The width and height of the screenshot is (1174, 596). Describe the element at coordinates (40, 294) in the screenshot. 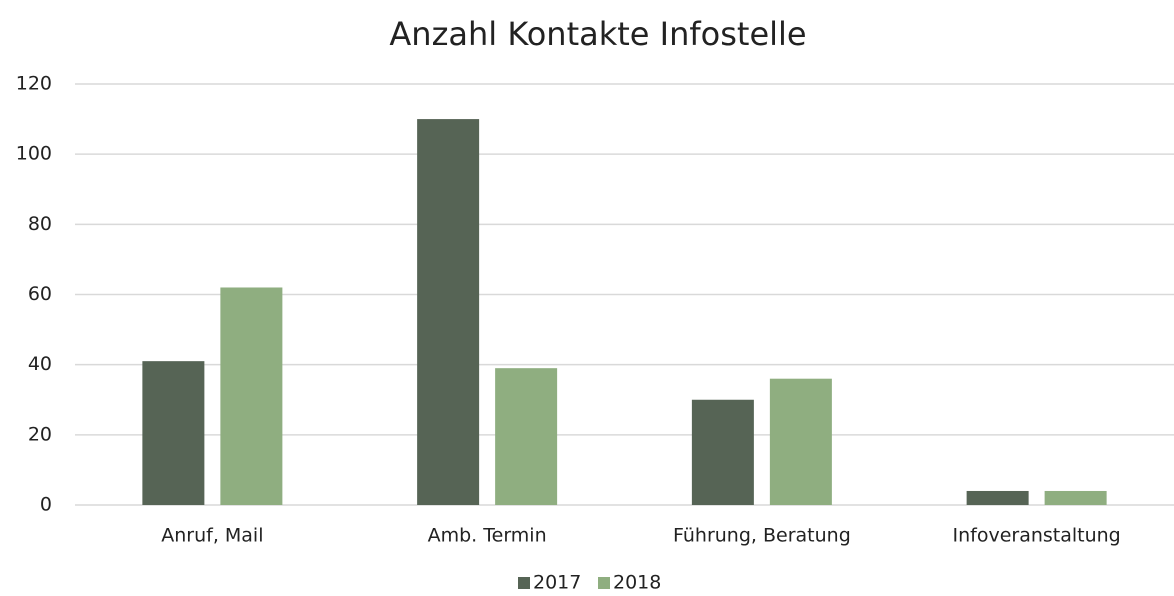

I see `y-tick-label: 60` at that location.